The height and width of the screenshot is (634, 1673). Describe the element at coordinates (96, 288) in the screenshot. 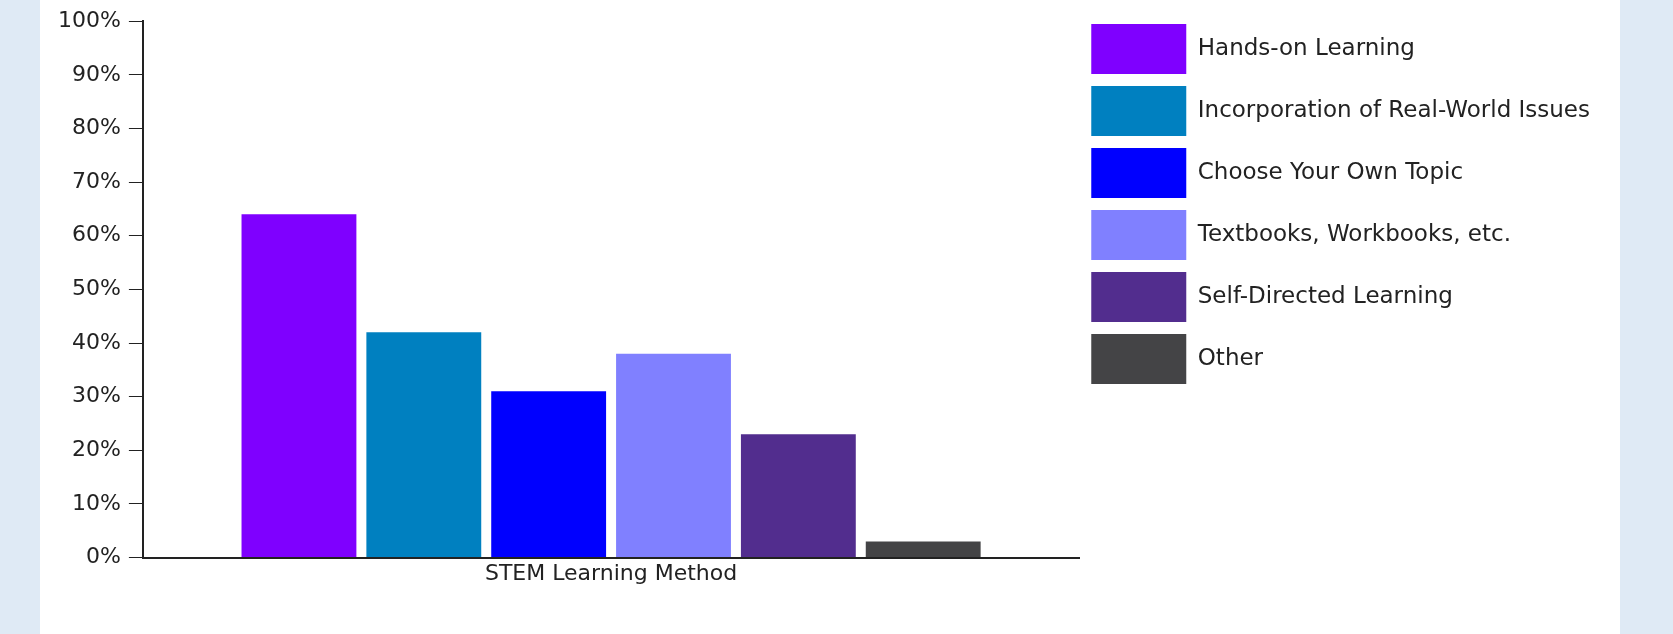

I see `y-tick-label: 50%` at that location.